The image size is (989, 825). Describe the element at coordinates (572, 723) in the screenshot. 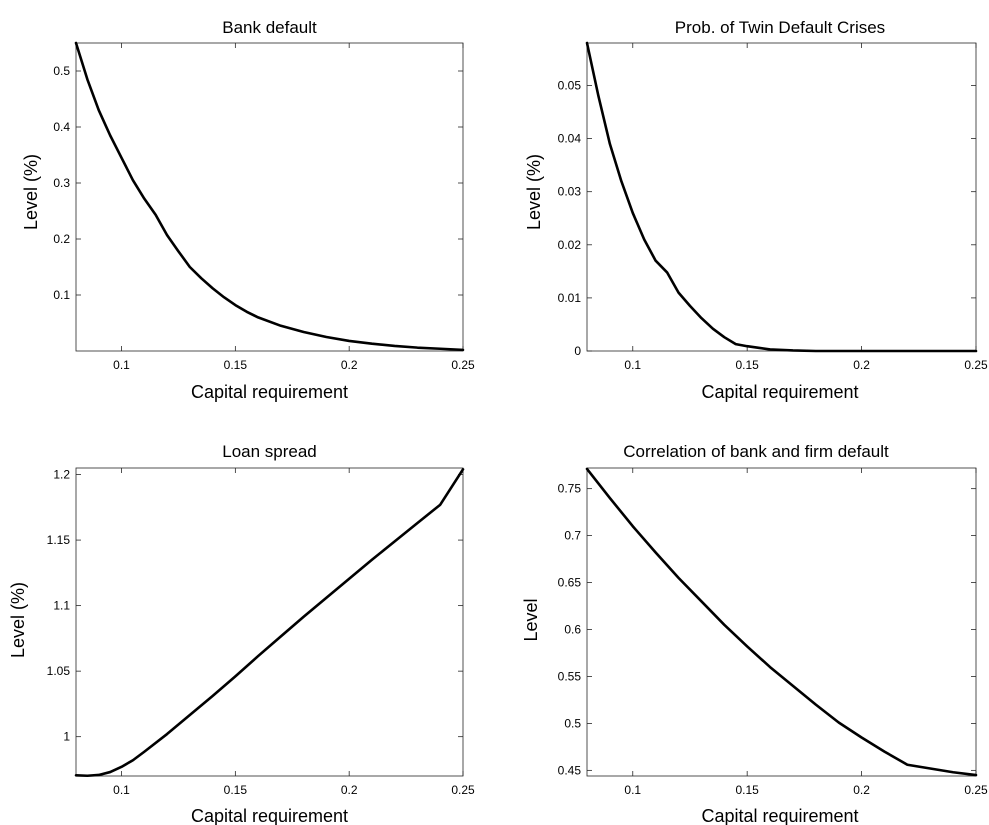

I see `panel-4-ytick-label: 0.5` at that location.